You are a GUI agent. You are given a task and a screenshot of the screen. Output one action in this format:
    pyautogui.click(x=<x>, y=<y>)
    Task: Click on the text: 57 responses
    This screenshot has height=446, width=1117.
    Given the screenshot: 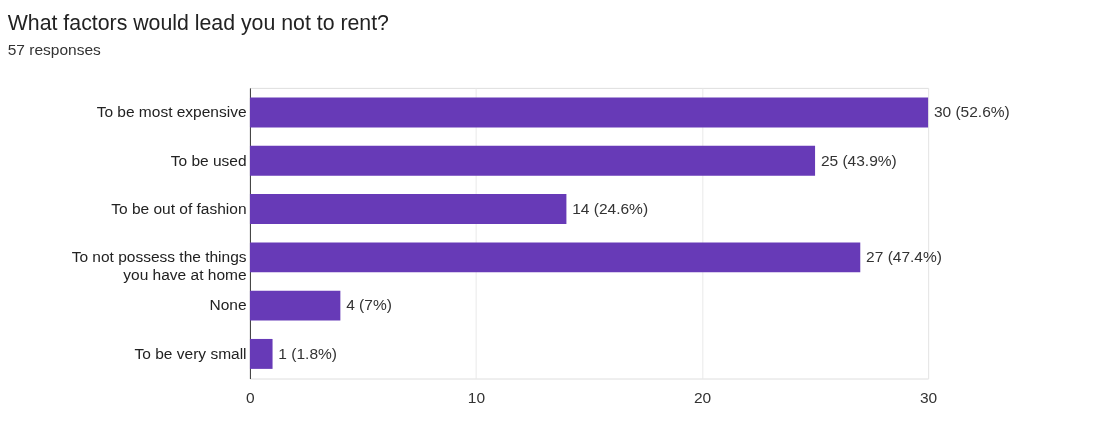 What is the action you would take?
    pyautogui.click(x=54, y=49)
    